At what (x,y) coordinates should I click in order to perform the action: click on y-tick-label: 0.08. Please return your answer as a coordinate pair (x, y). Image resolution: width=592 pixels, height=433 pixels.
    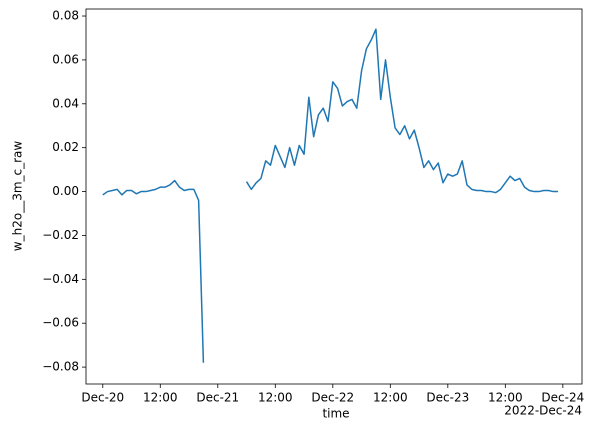
    Looking at the image, I should click on (65, 16).